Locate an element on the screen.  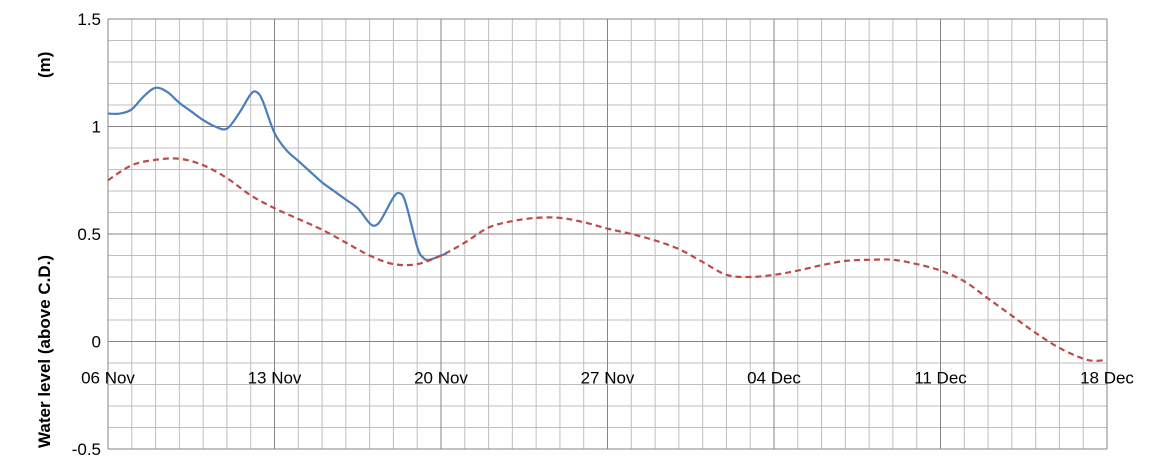
x-tick-label: 04 Dec is located at coordinates (774, 378).